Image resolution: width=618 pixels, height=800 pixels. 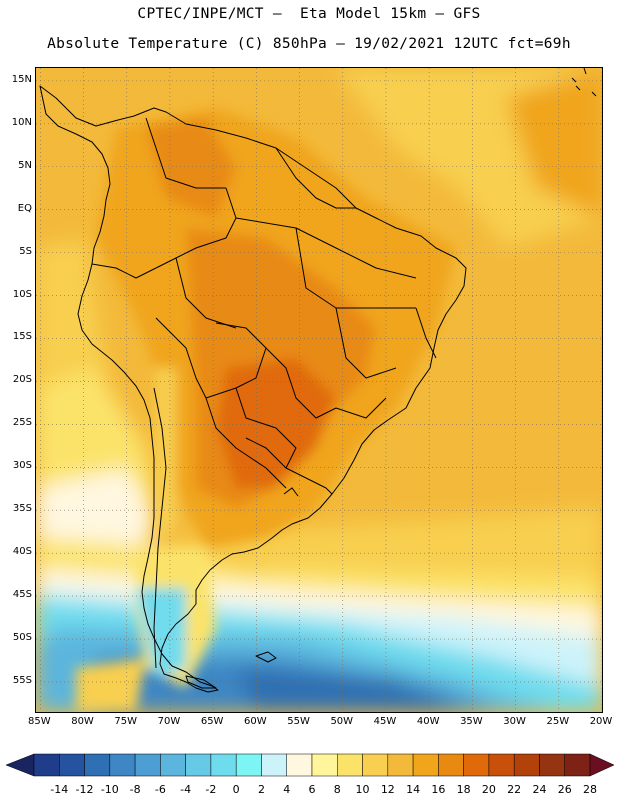 I want to click on color-bar-label: 28, so click(x=590, y=789).